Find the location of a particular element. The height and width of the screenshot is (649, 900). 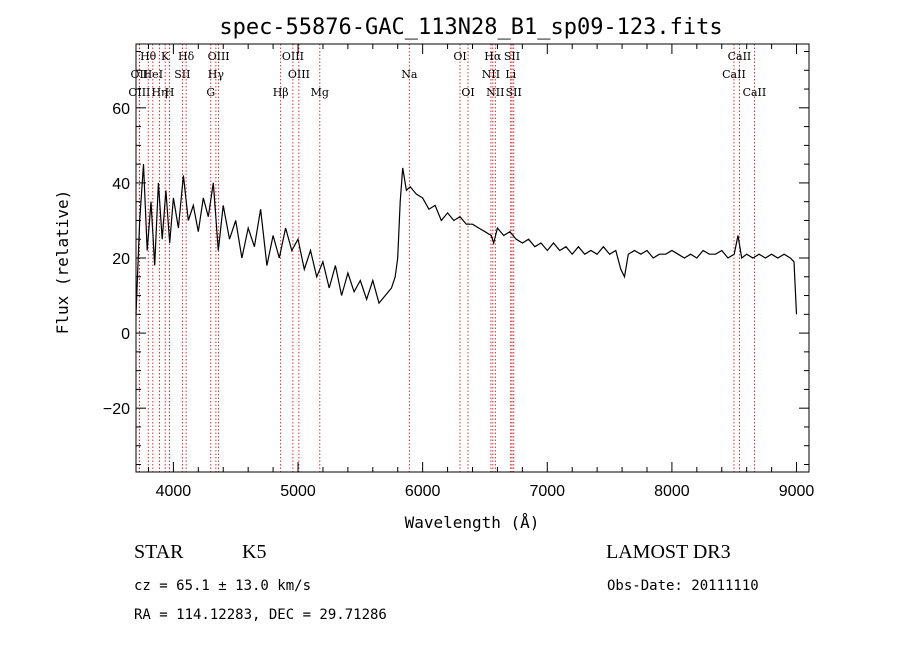

x-tick-label-3: 7000 is located at coordinates (547, 491).